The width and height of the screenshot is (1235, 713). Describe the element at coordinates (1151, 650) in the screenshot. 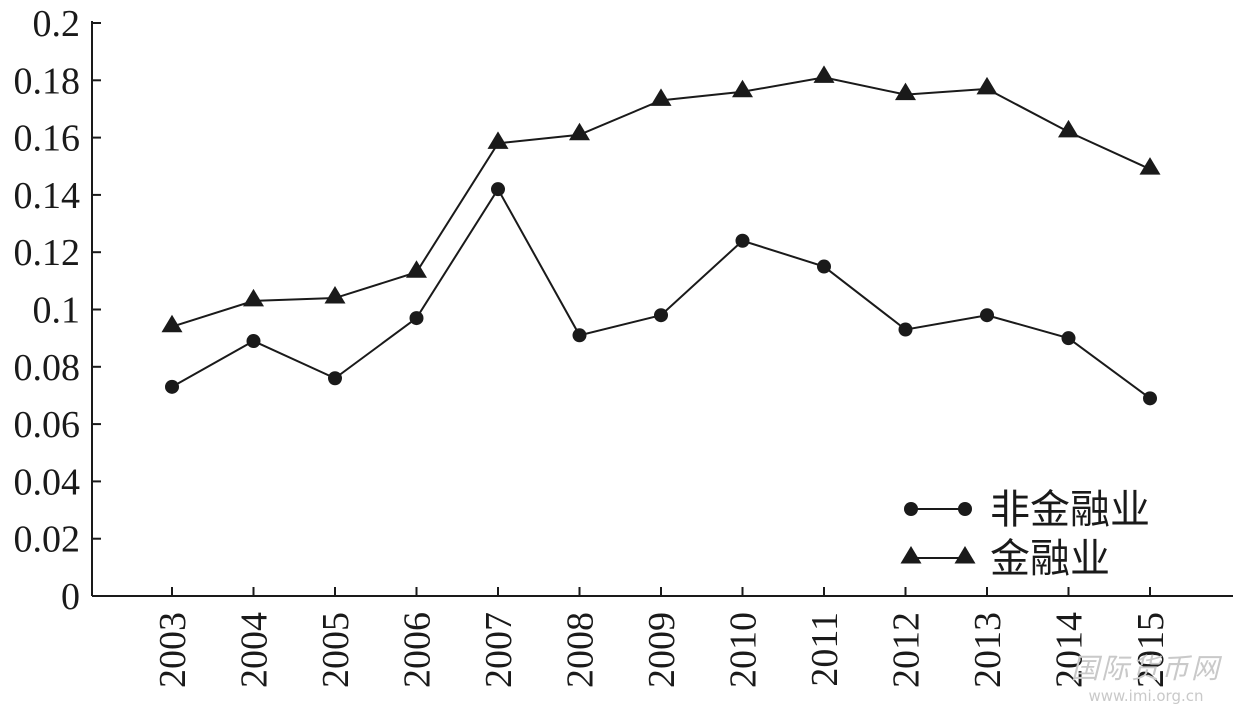

I see `x-tick-label: 2015` at that location.